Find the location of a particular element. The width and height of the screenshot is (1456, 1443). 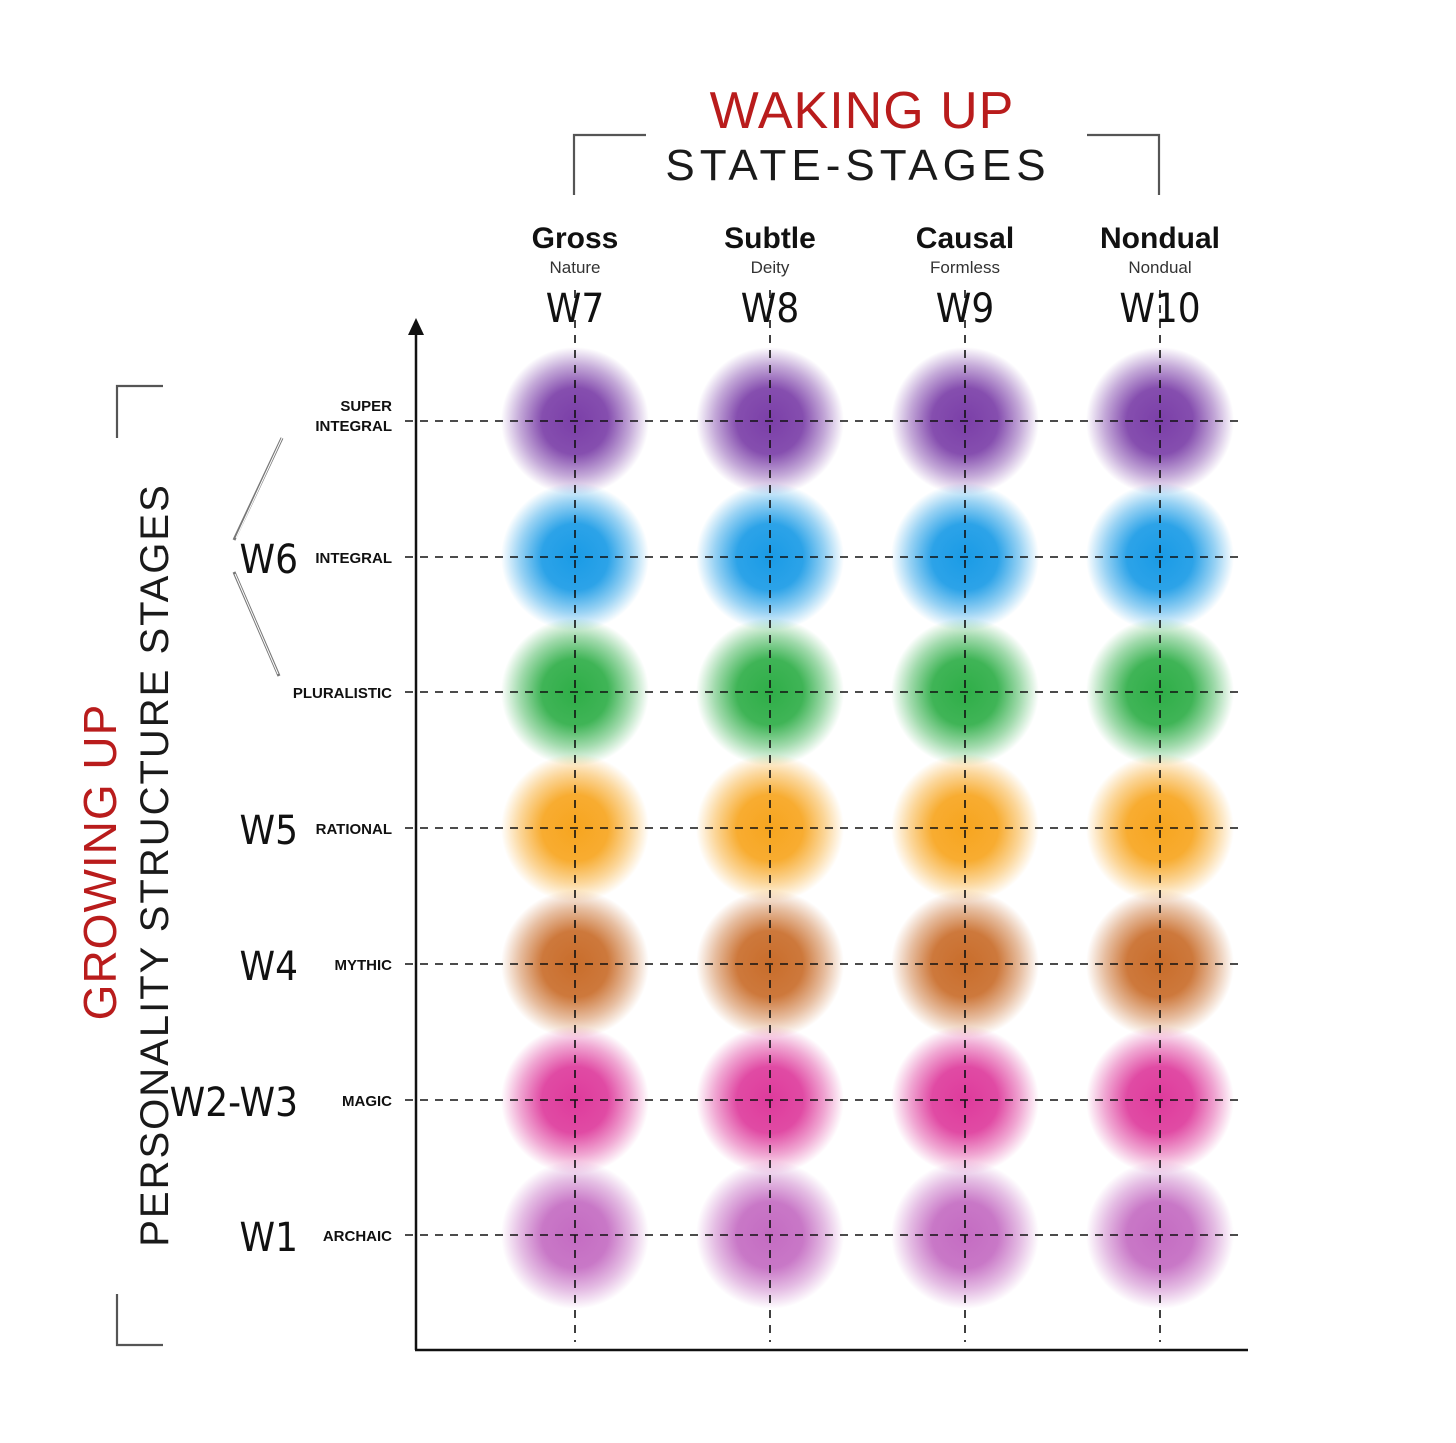

row-label: MAGIC is located at coordinates (367, 1101).